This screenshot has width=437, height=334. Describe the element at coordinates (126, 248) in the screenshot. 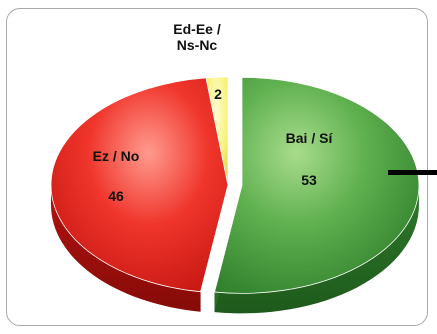

I see `pie-slice-side-ez-no` at that location.